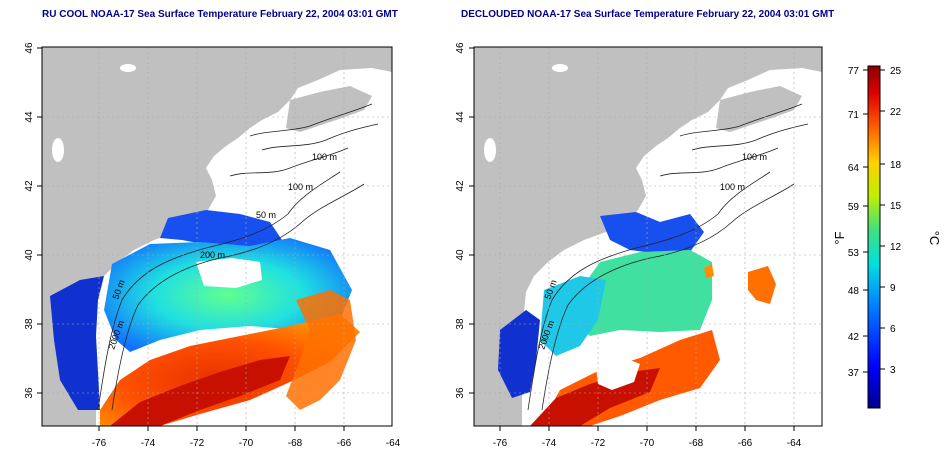 The width and height of the screenshot is (950, 475). What do you see at coordinates (295, 443) in the screenshot?
I see `left-lon-tick-label: -68` at bounding box center [295, 443].